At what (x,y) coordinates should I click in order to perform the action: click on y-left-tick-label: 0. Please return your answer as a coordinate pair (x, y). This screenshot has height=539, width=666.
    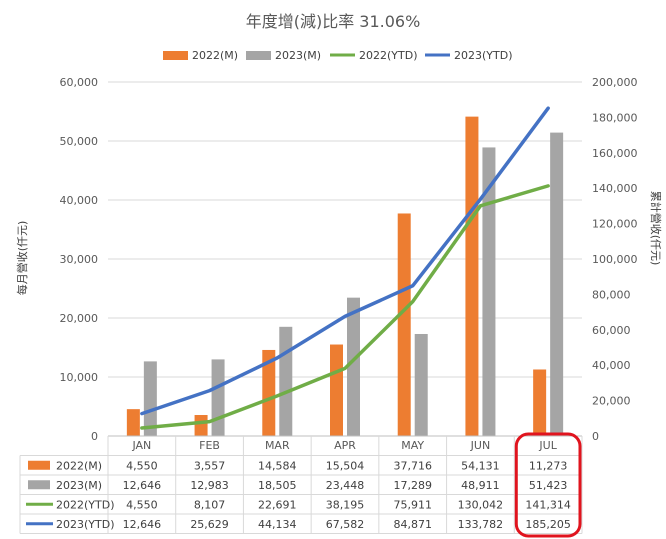
    Looking at the image, I should click on (94, 436).